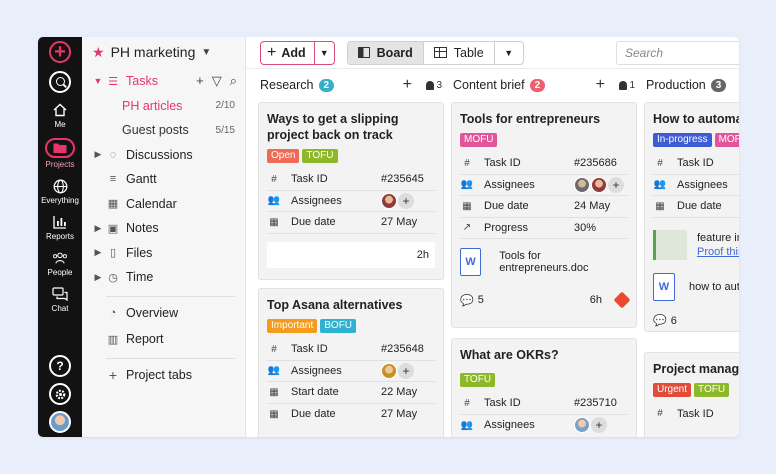 This screenshot has height=474, width=776. Describe the element at coordinates (163, 339) in the screenshot. I see `sidebar-item-report: ▥ Report` at that location.